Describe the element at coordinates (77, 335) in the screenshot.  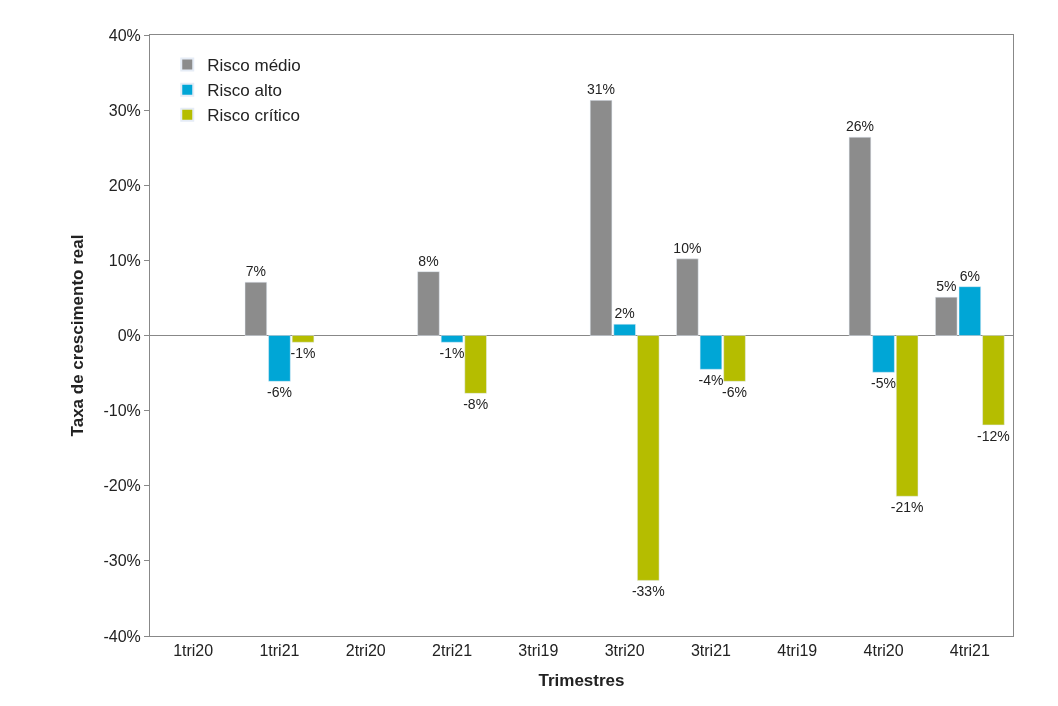
I see `y-axis-title: Taxa de crescimento real` at that location.